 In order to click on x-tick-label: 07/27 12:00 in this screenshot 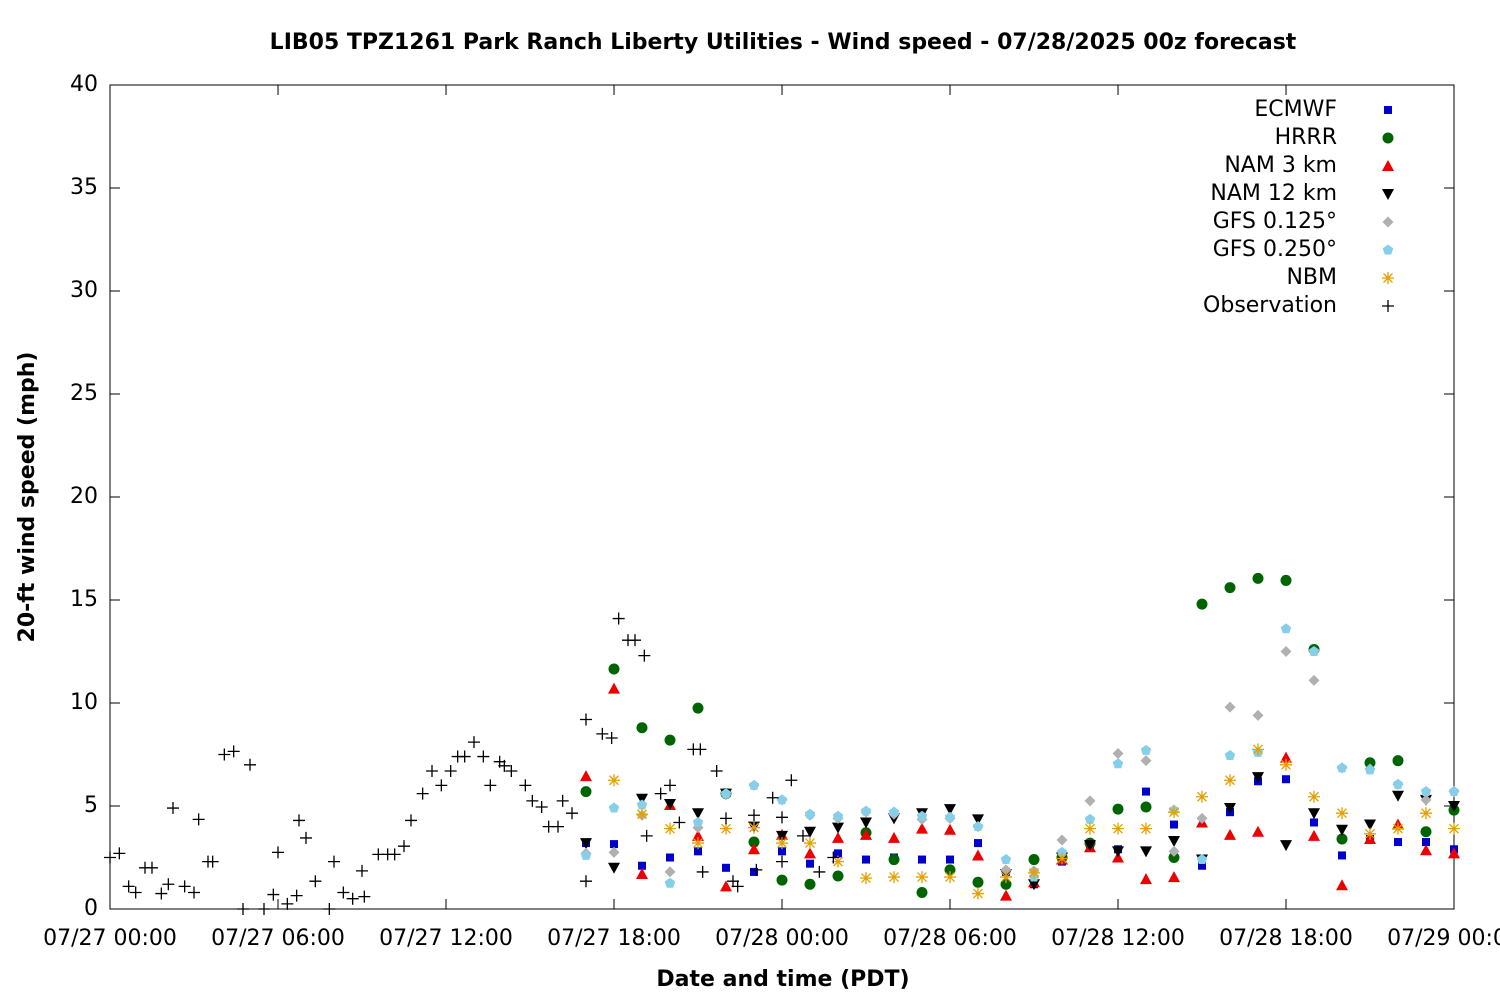, I will do `click(446, 938)`.